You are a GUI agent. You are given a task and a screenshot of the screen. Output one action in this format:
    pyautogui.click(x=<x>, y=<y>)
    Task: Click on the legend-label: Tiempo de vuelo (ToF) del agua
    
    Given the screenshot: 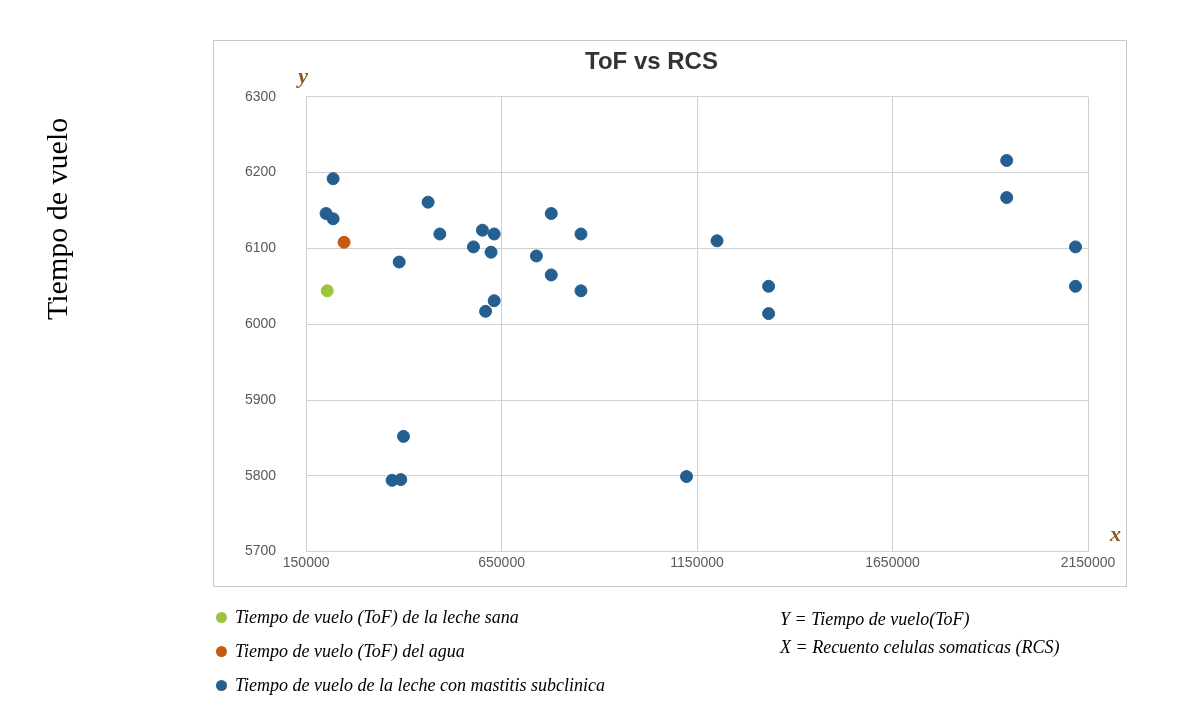 What is the action you would take?
    pyautogui.click(x=350, y=651)
    